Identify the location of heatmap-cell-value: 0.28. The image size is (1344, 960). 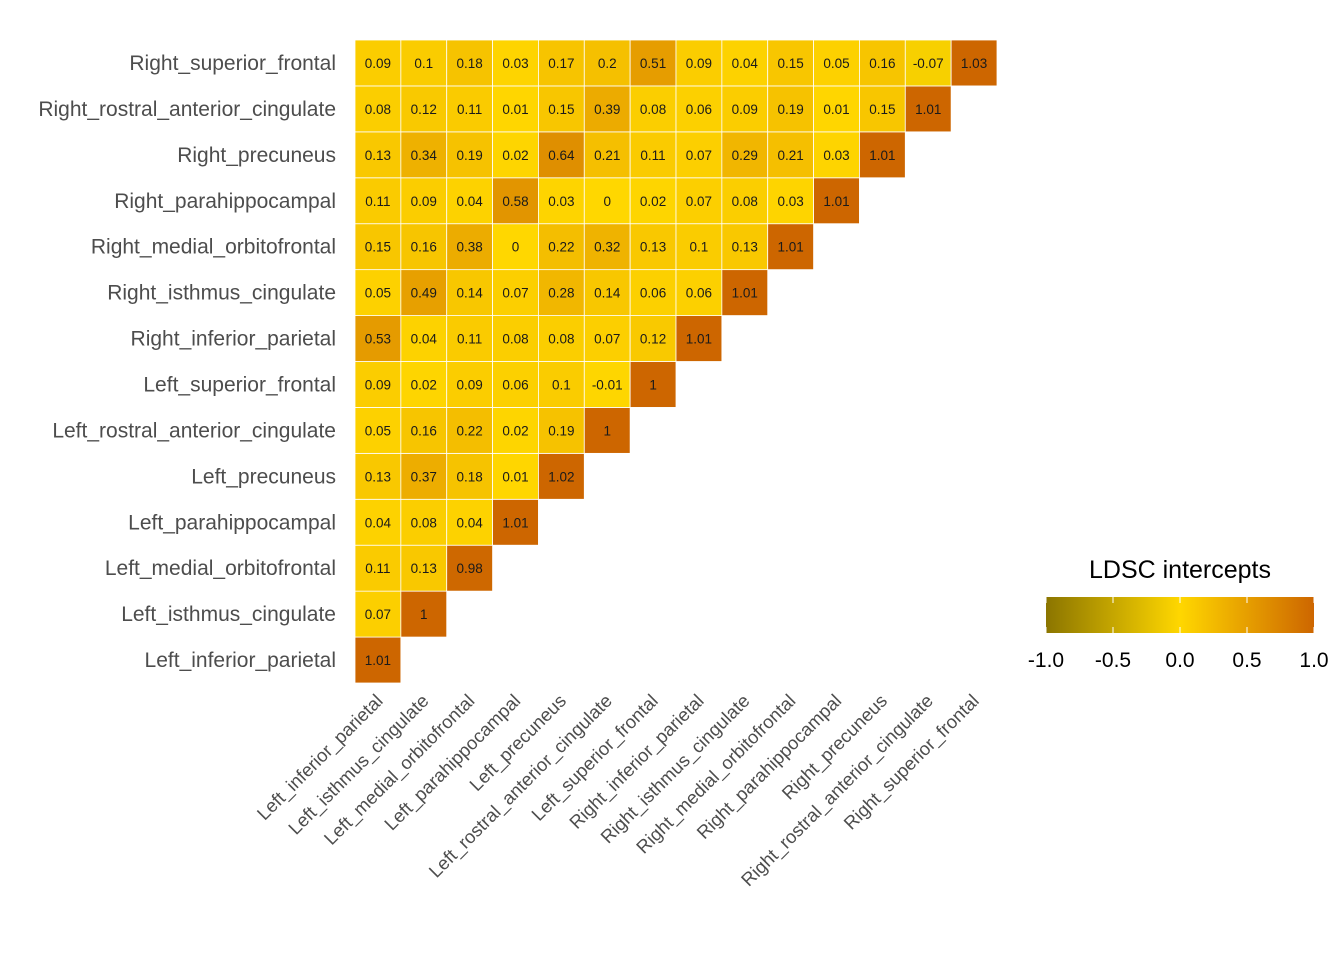
(561, 293).